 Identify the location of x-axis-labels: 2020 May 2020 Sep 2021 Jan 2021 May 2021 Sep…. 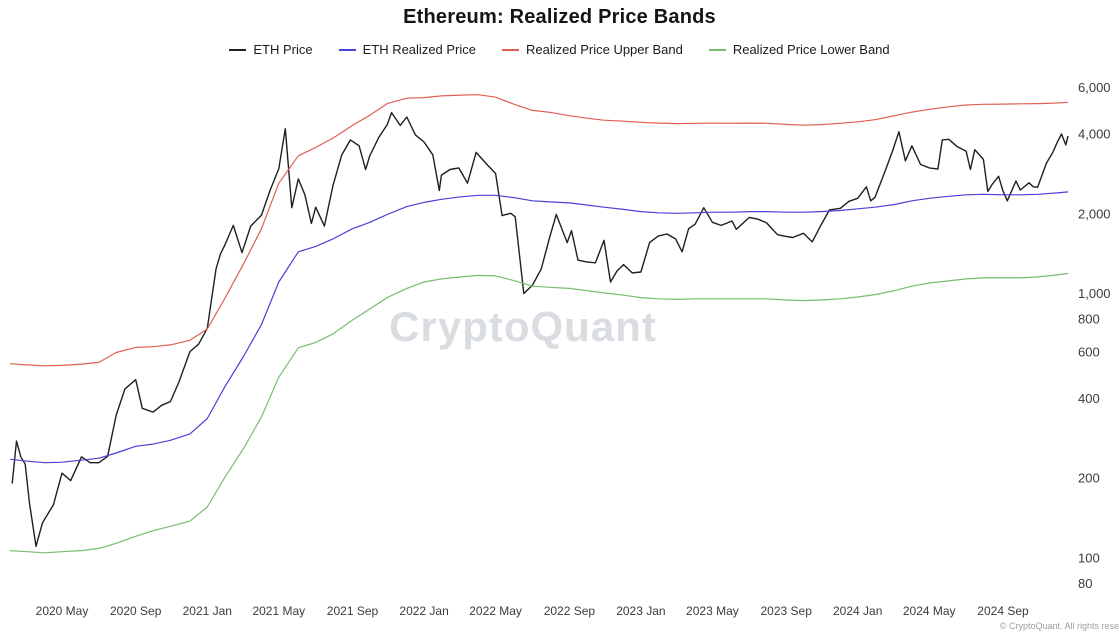
(532, 611).